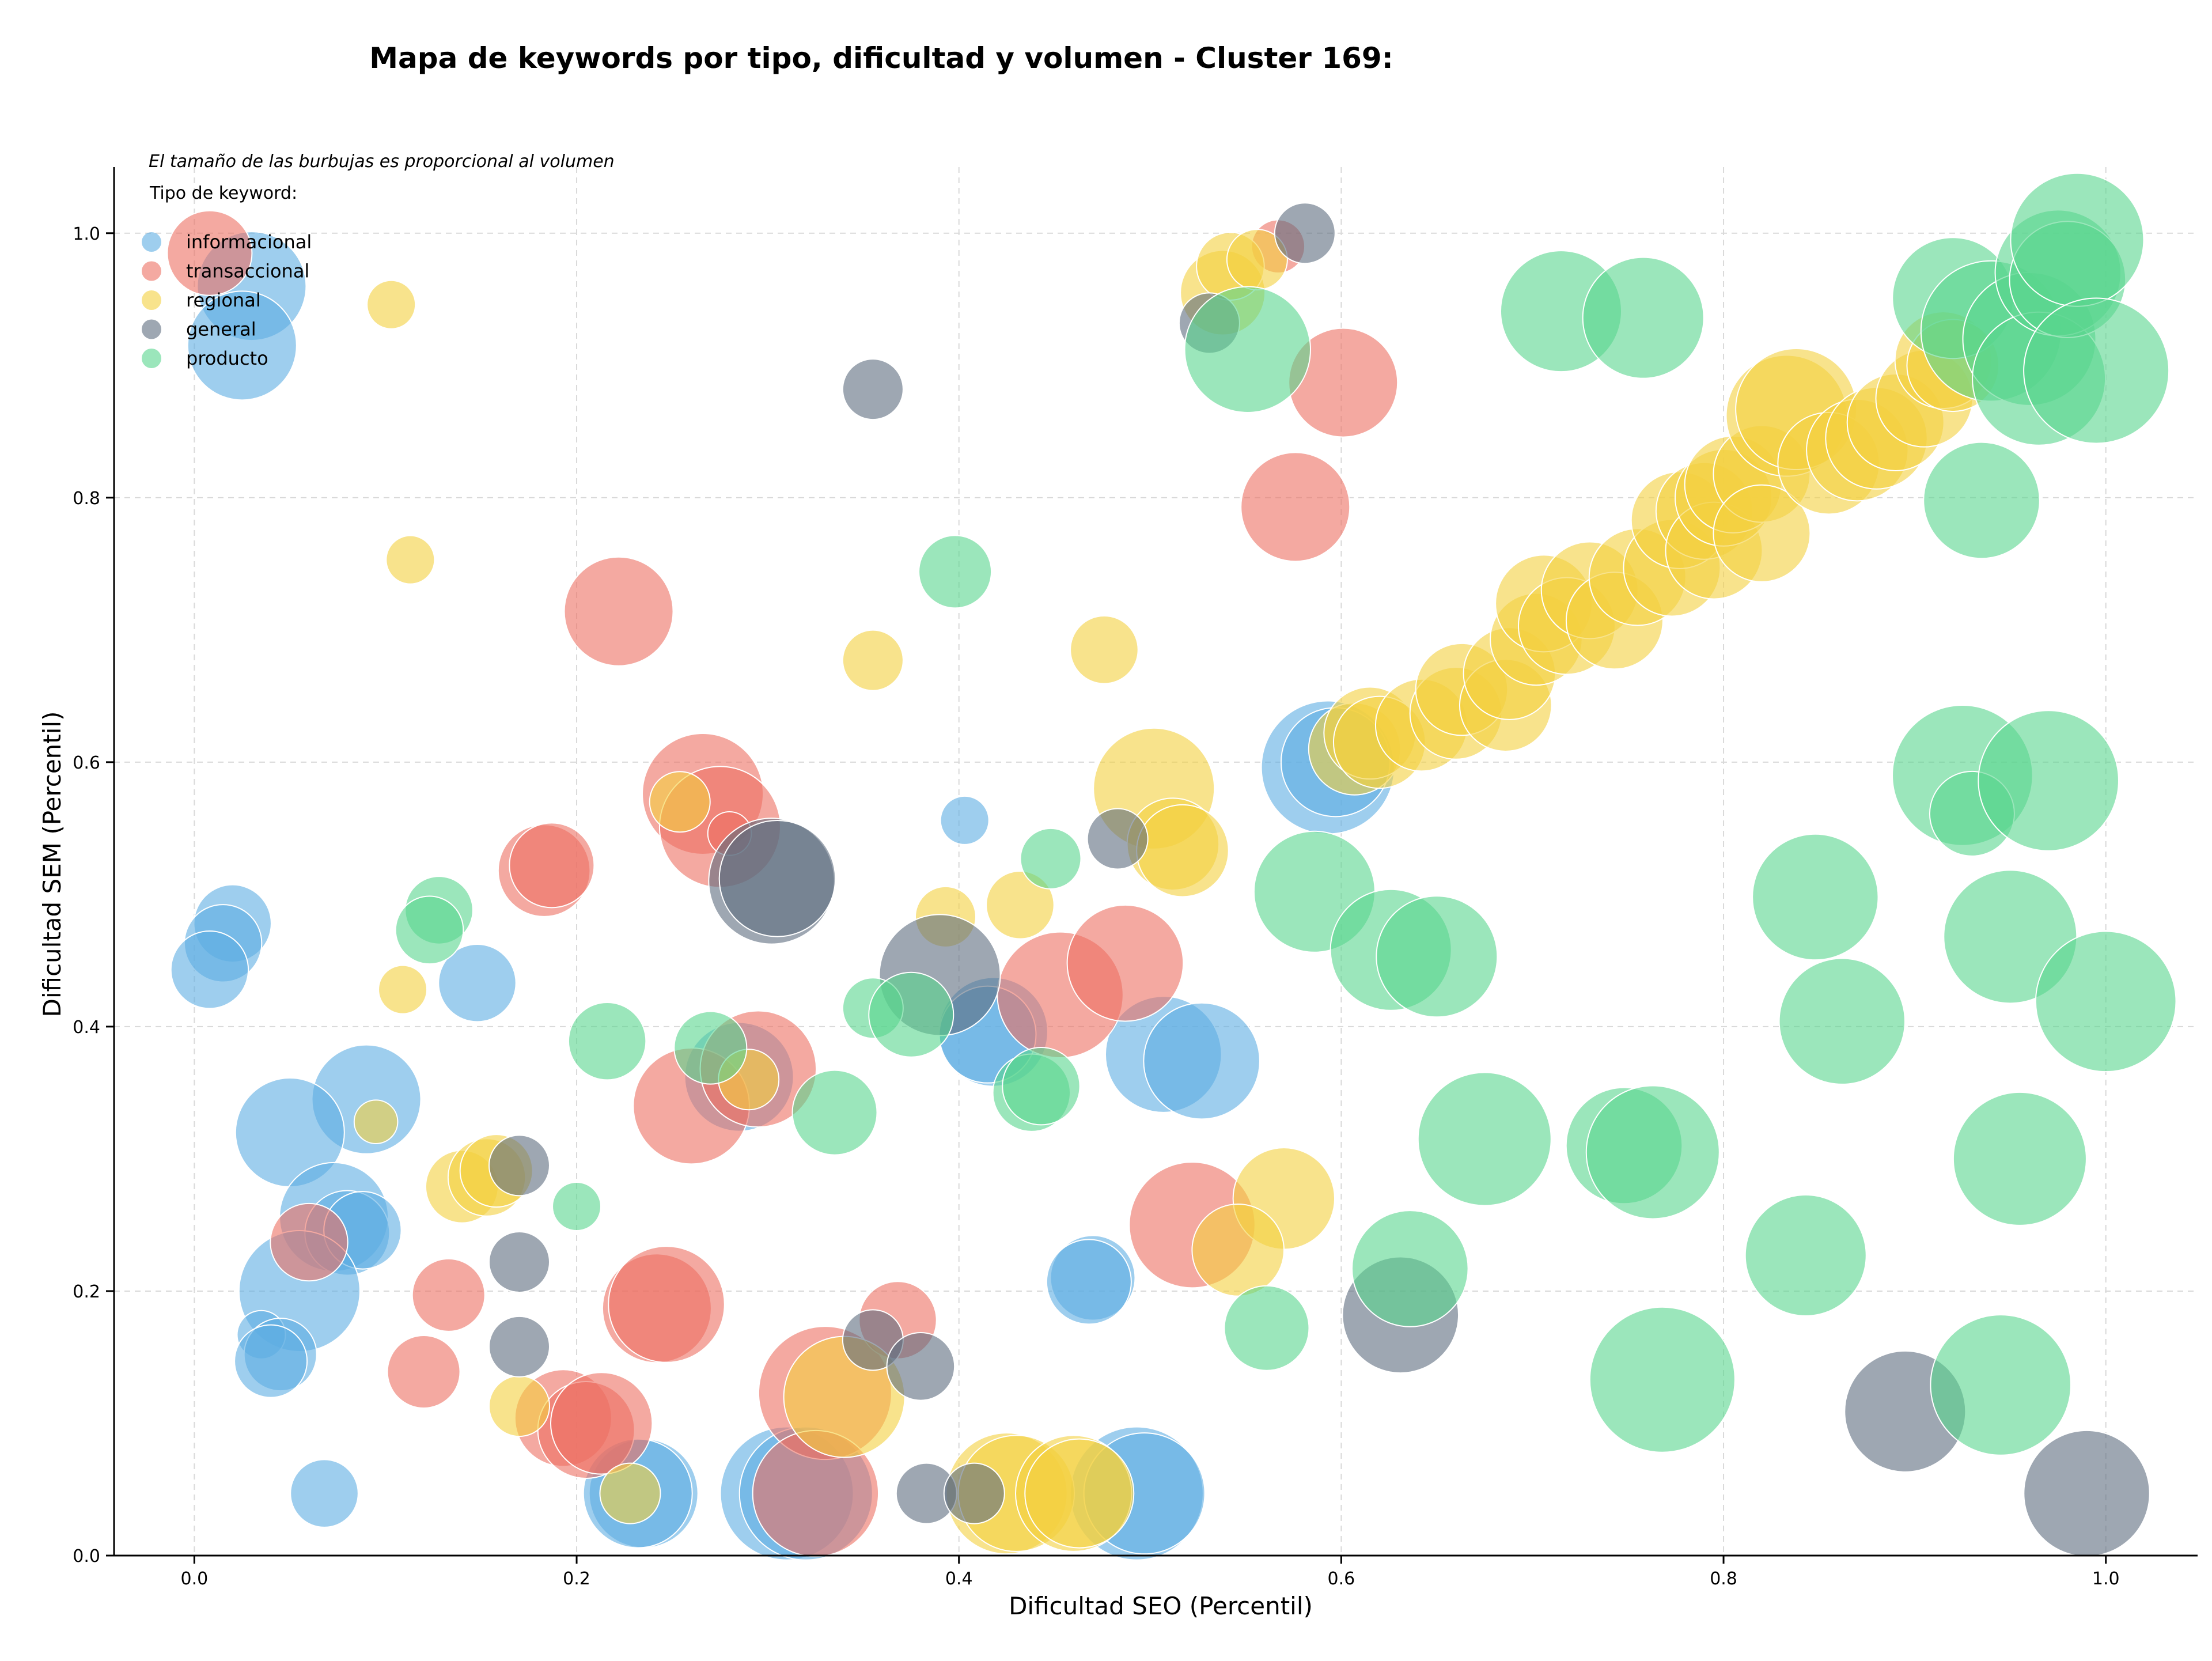 The height and width of the screenshot is (1661, 2212). I want to click on legend-item-general: general, so click(199, 329).